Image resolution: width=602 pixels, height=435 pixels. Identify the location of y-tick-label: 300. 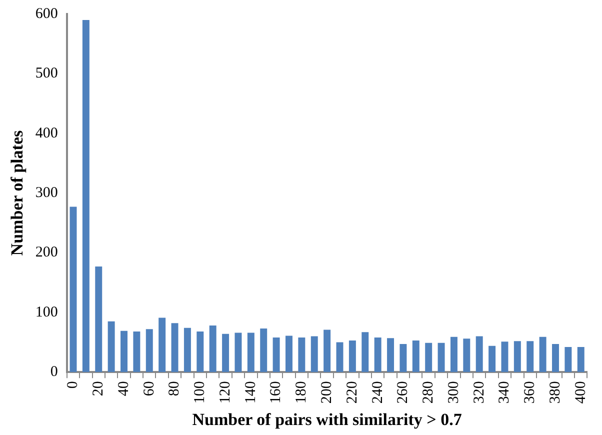
(46, 192).